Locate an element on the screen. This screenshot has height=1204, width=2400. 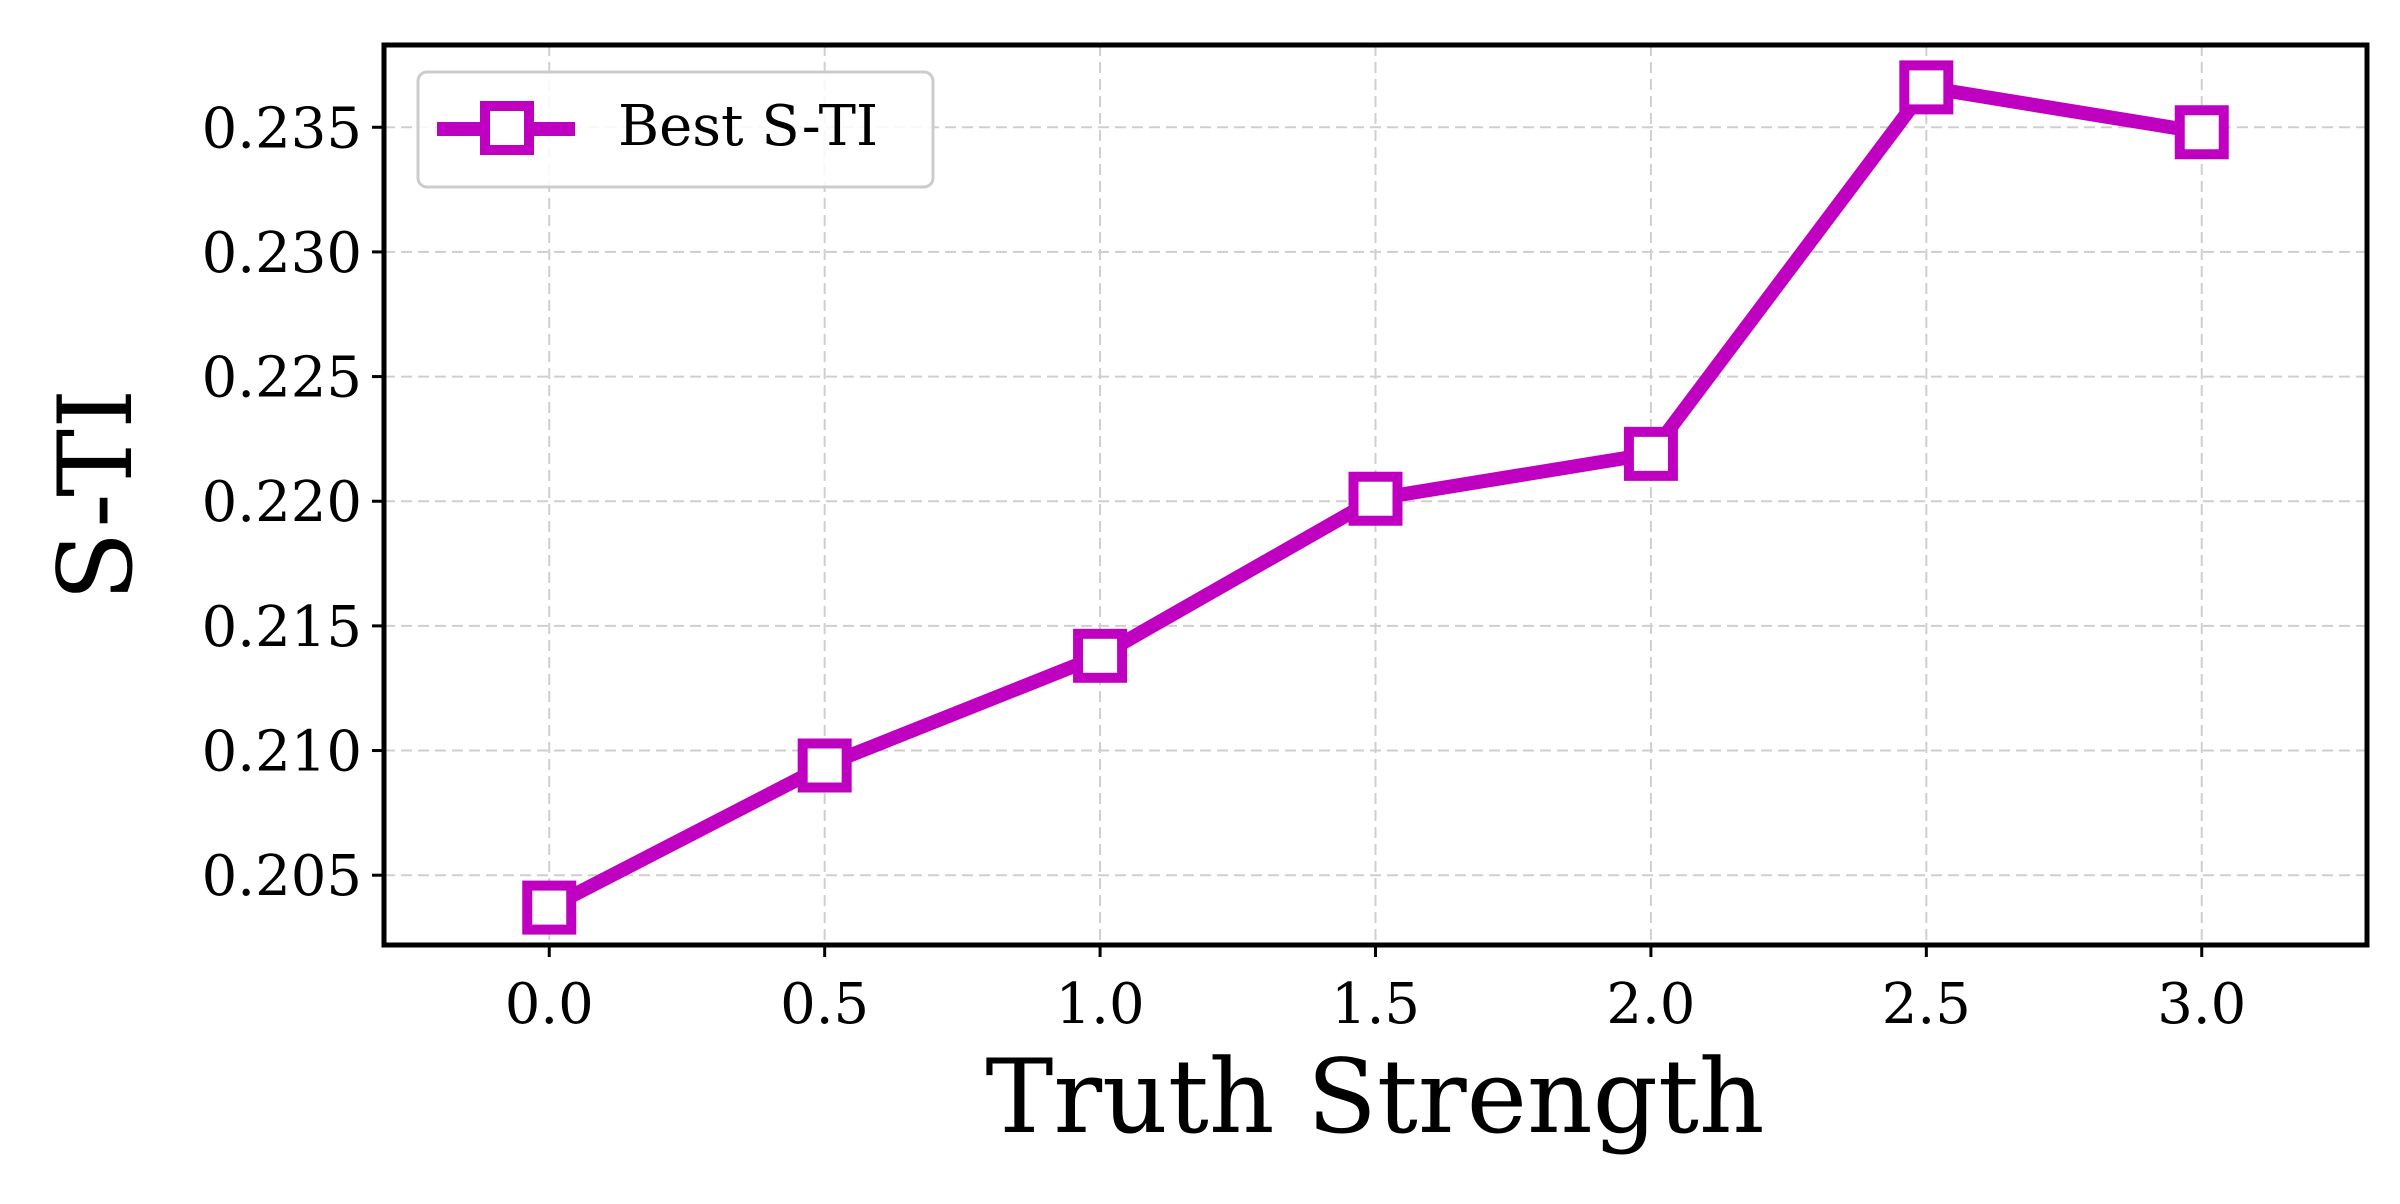
x-axis: 0.0 0.5 1.0 1.5 2.0 2.5 3.0 is located at coordinates (1375, 991).